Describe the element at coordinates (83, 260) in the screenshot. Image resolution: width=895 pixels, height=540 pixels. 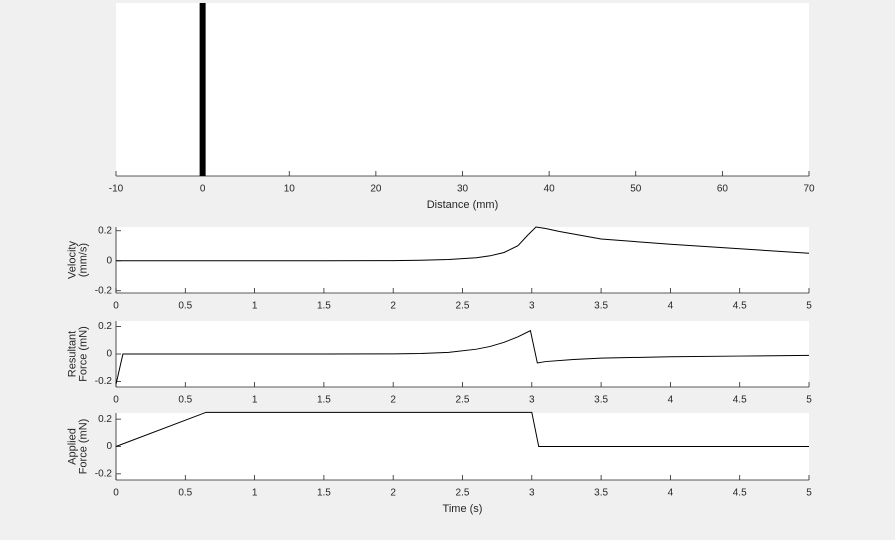
I see `y-axis-label-line: (mm/s)` at that location.